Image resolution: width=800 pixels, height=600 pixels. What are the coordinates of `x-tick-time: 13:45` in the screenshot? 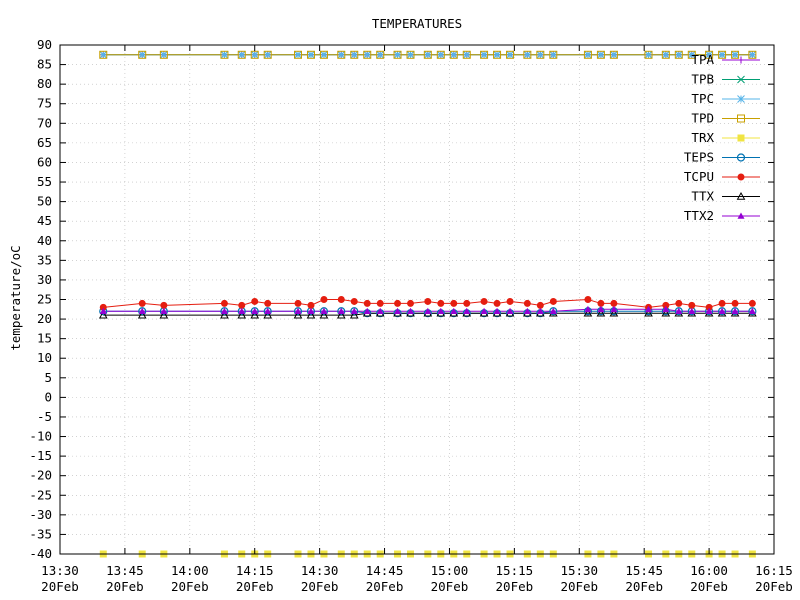 It's located at (125, 570).